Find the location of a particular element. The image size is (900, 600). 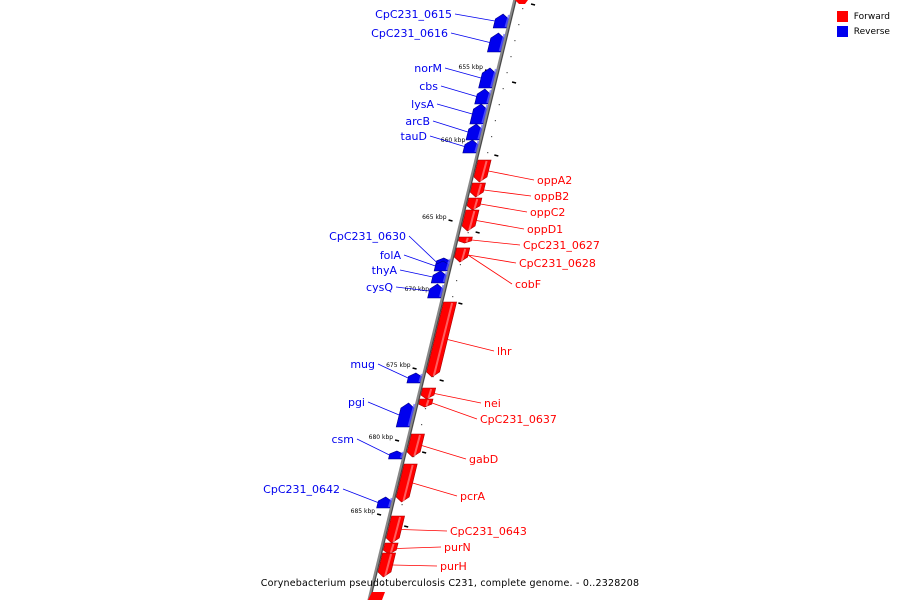

gene-label: purN is located at coordinates (457, 547).